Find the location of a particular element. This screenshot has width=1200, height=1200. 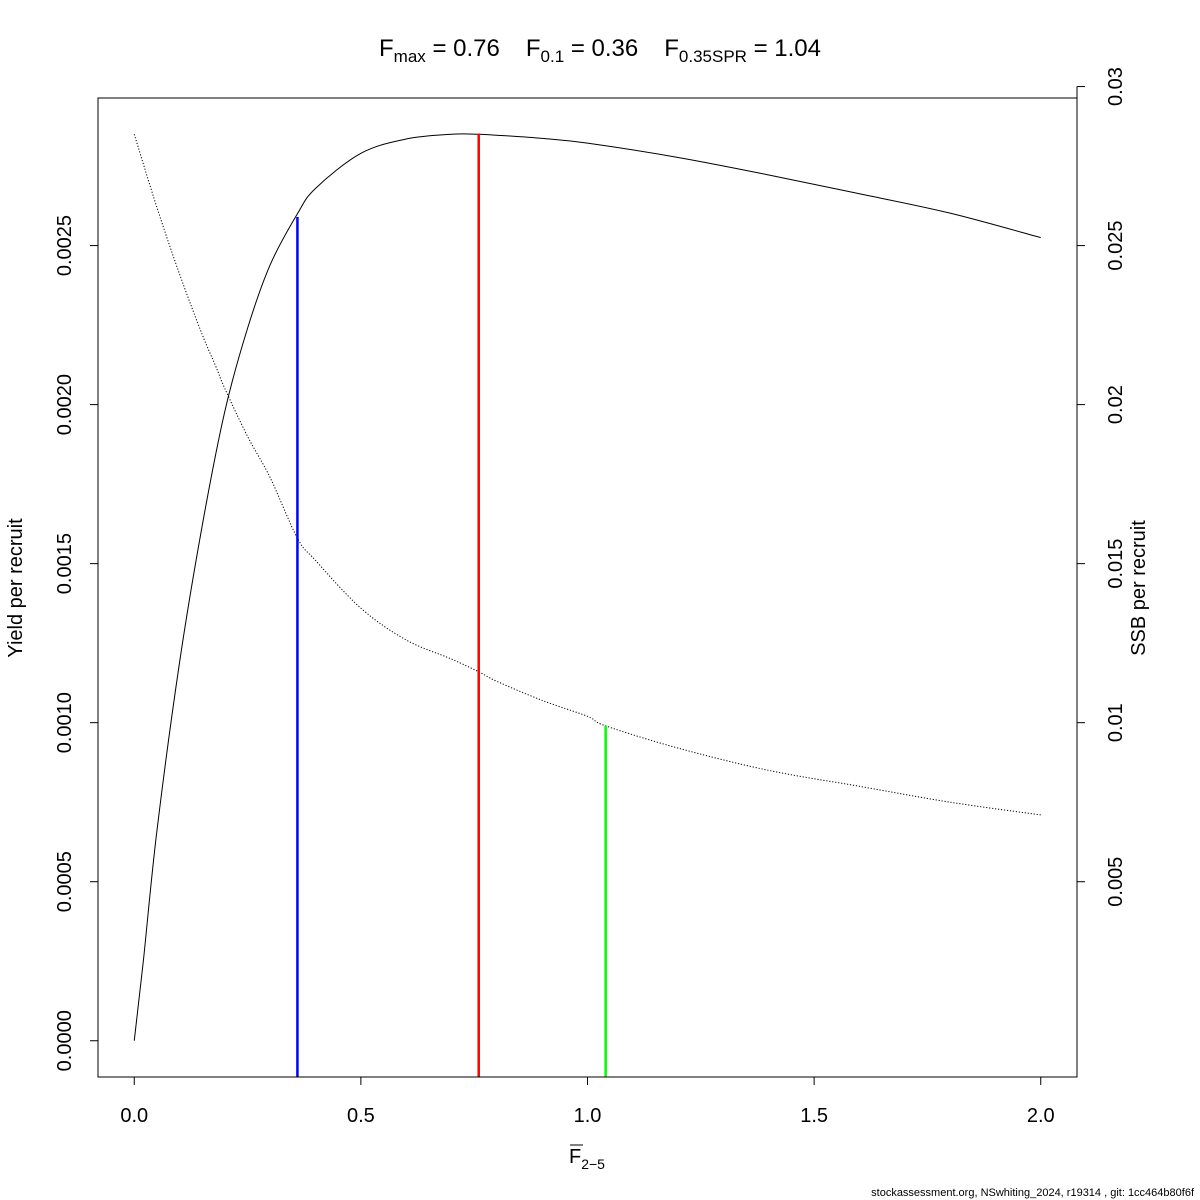

title-part-value: = 0.36 is located at coordinates (601, 48).